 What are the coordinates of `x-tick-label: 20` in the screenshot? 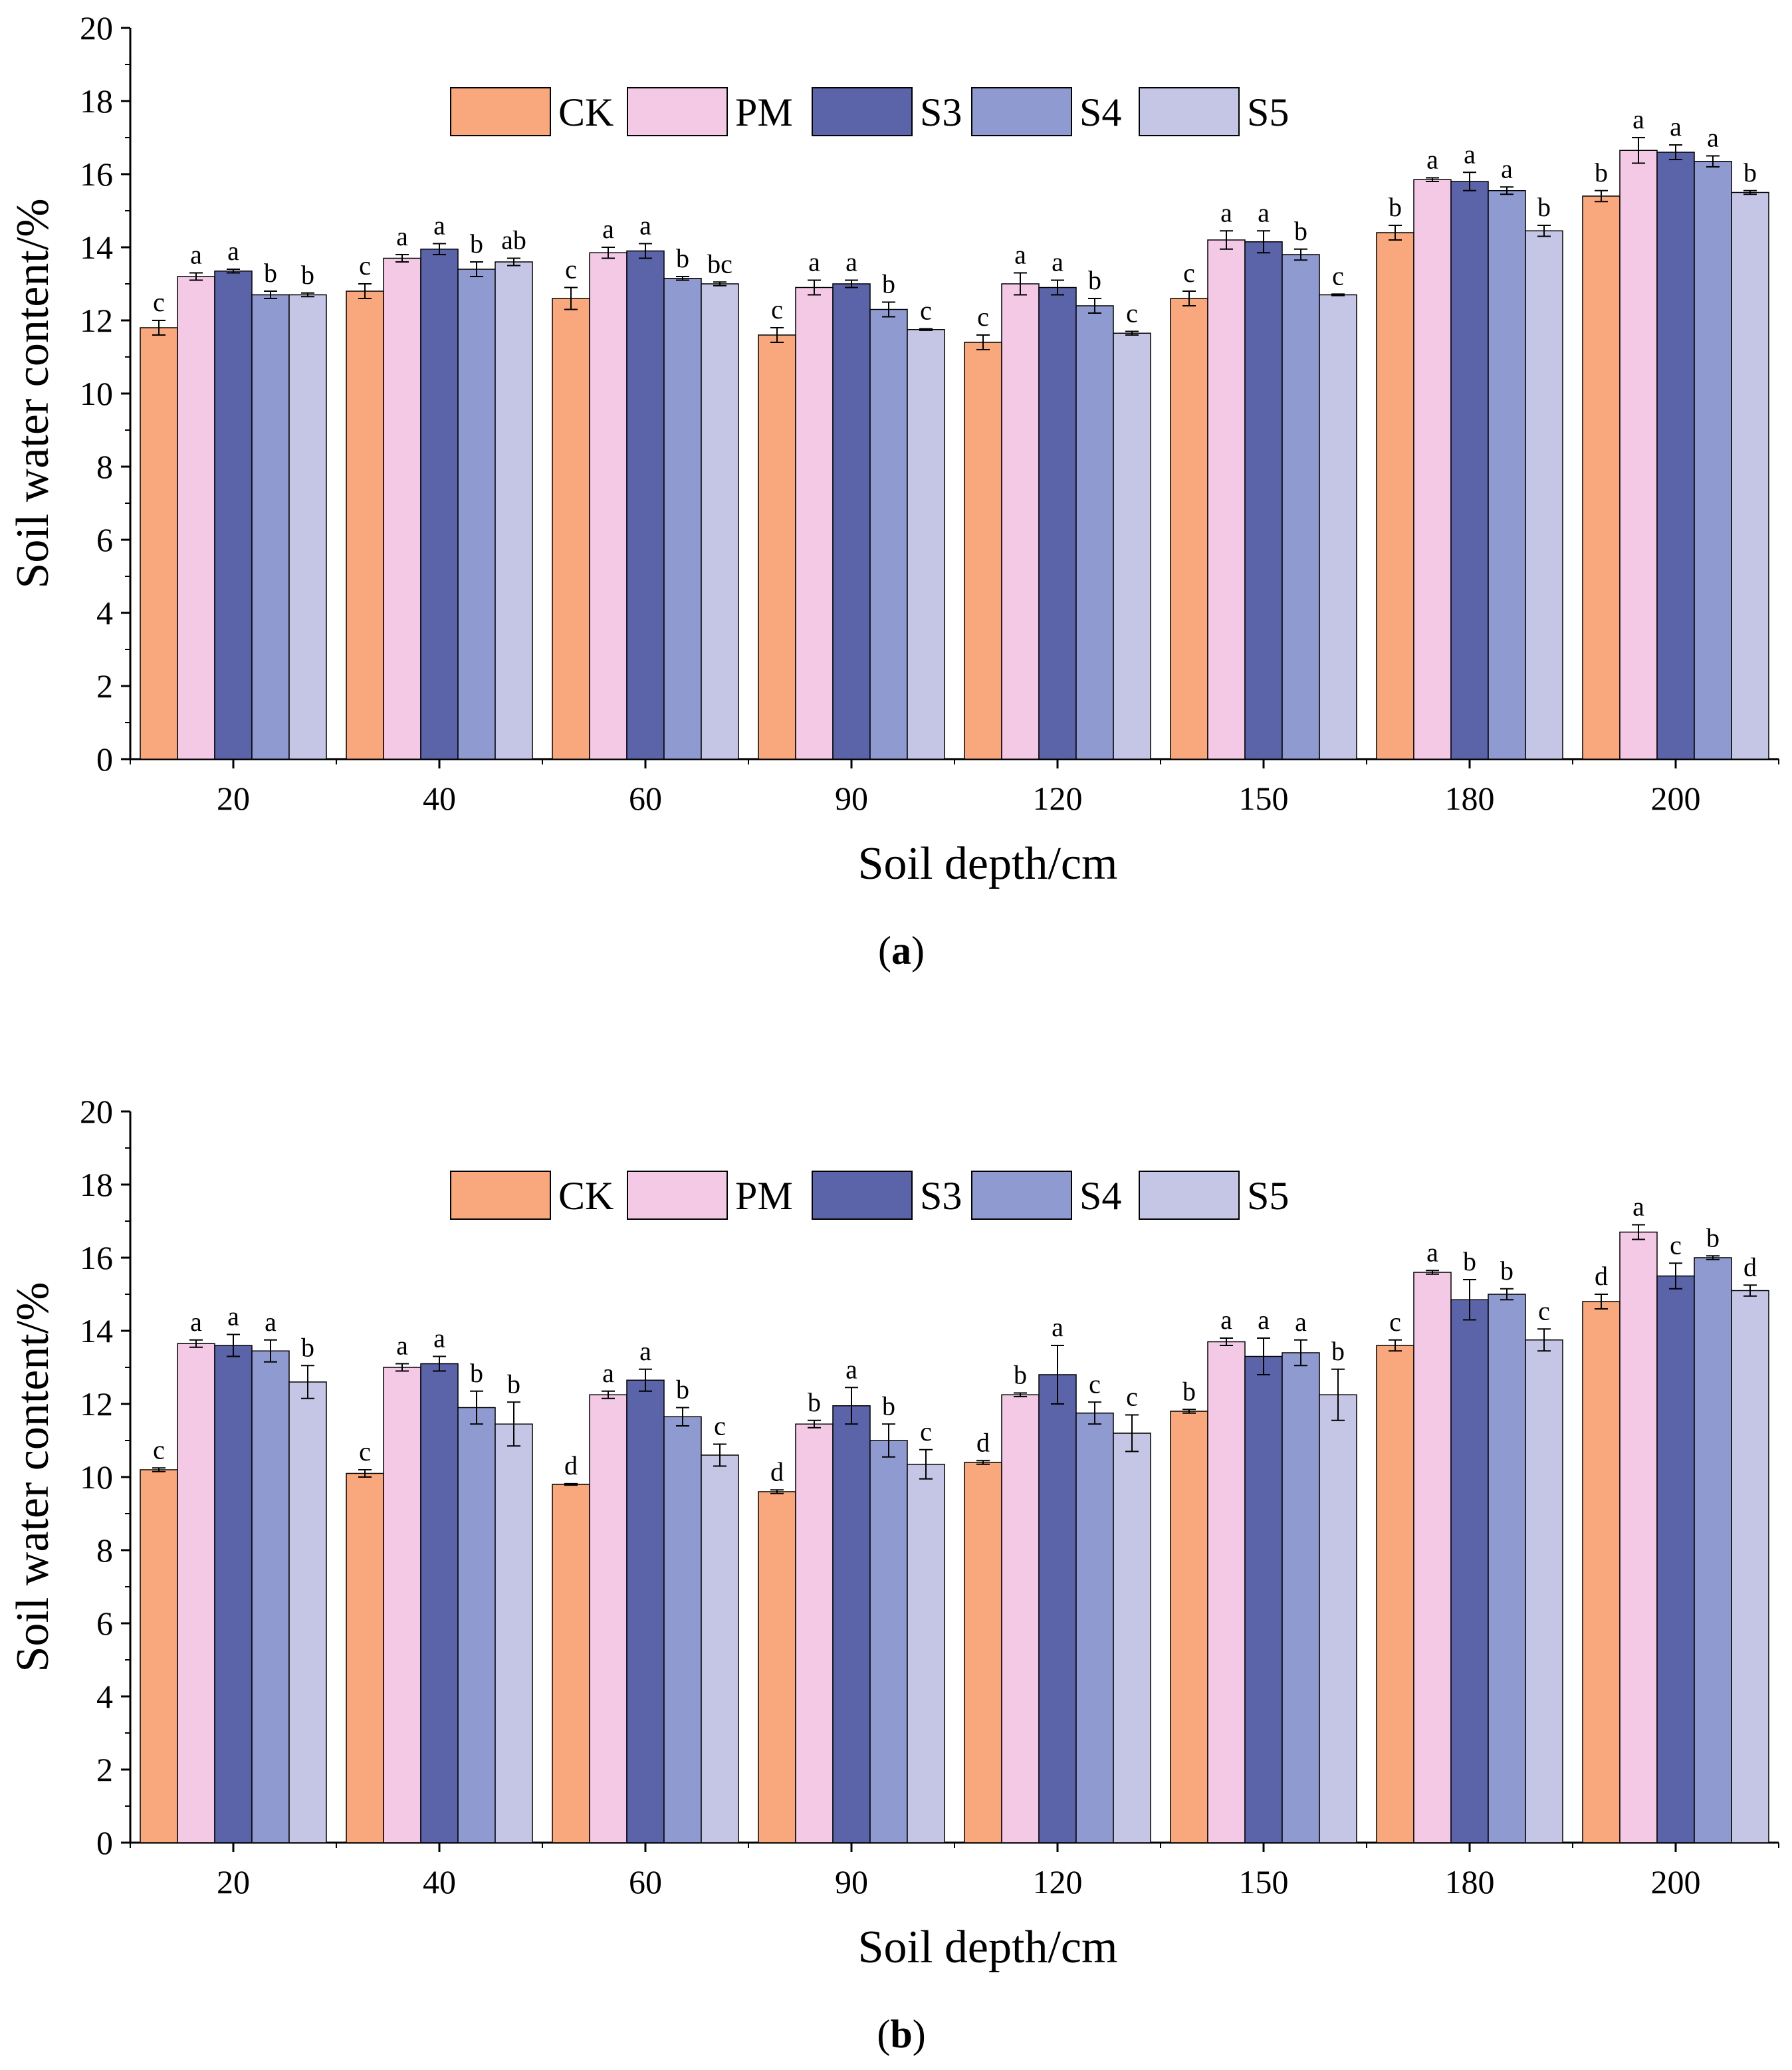 It's located at (233, 798).